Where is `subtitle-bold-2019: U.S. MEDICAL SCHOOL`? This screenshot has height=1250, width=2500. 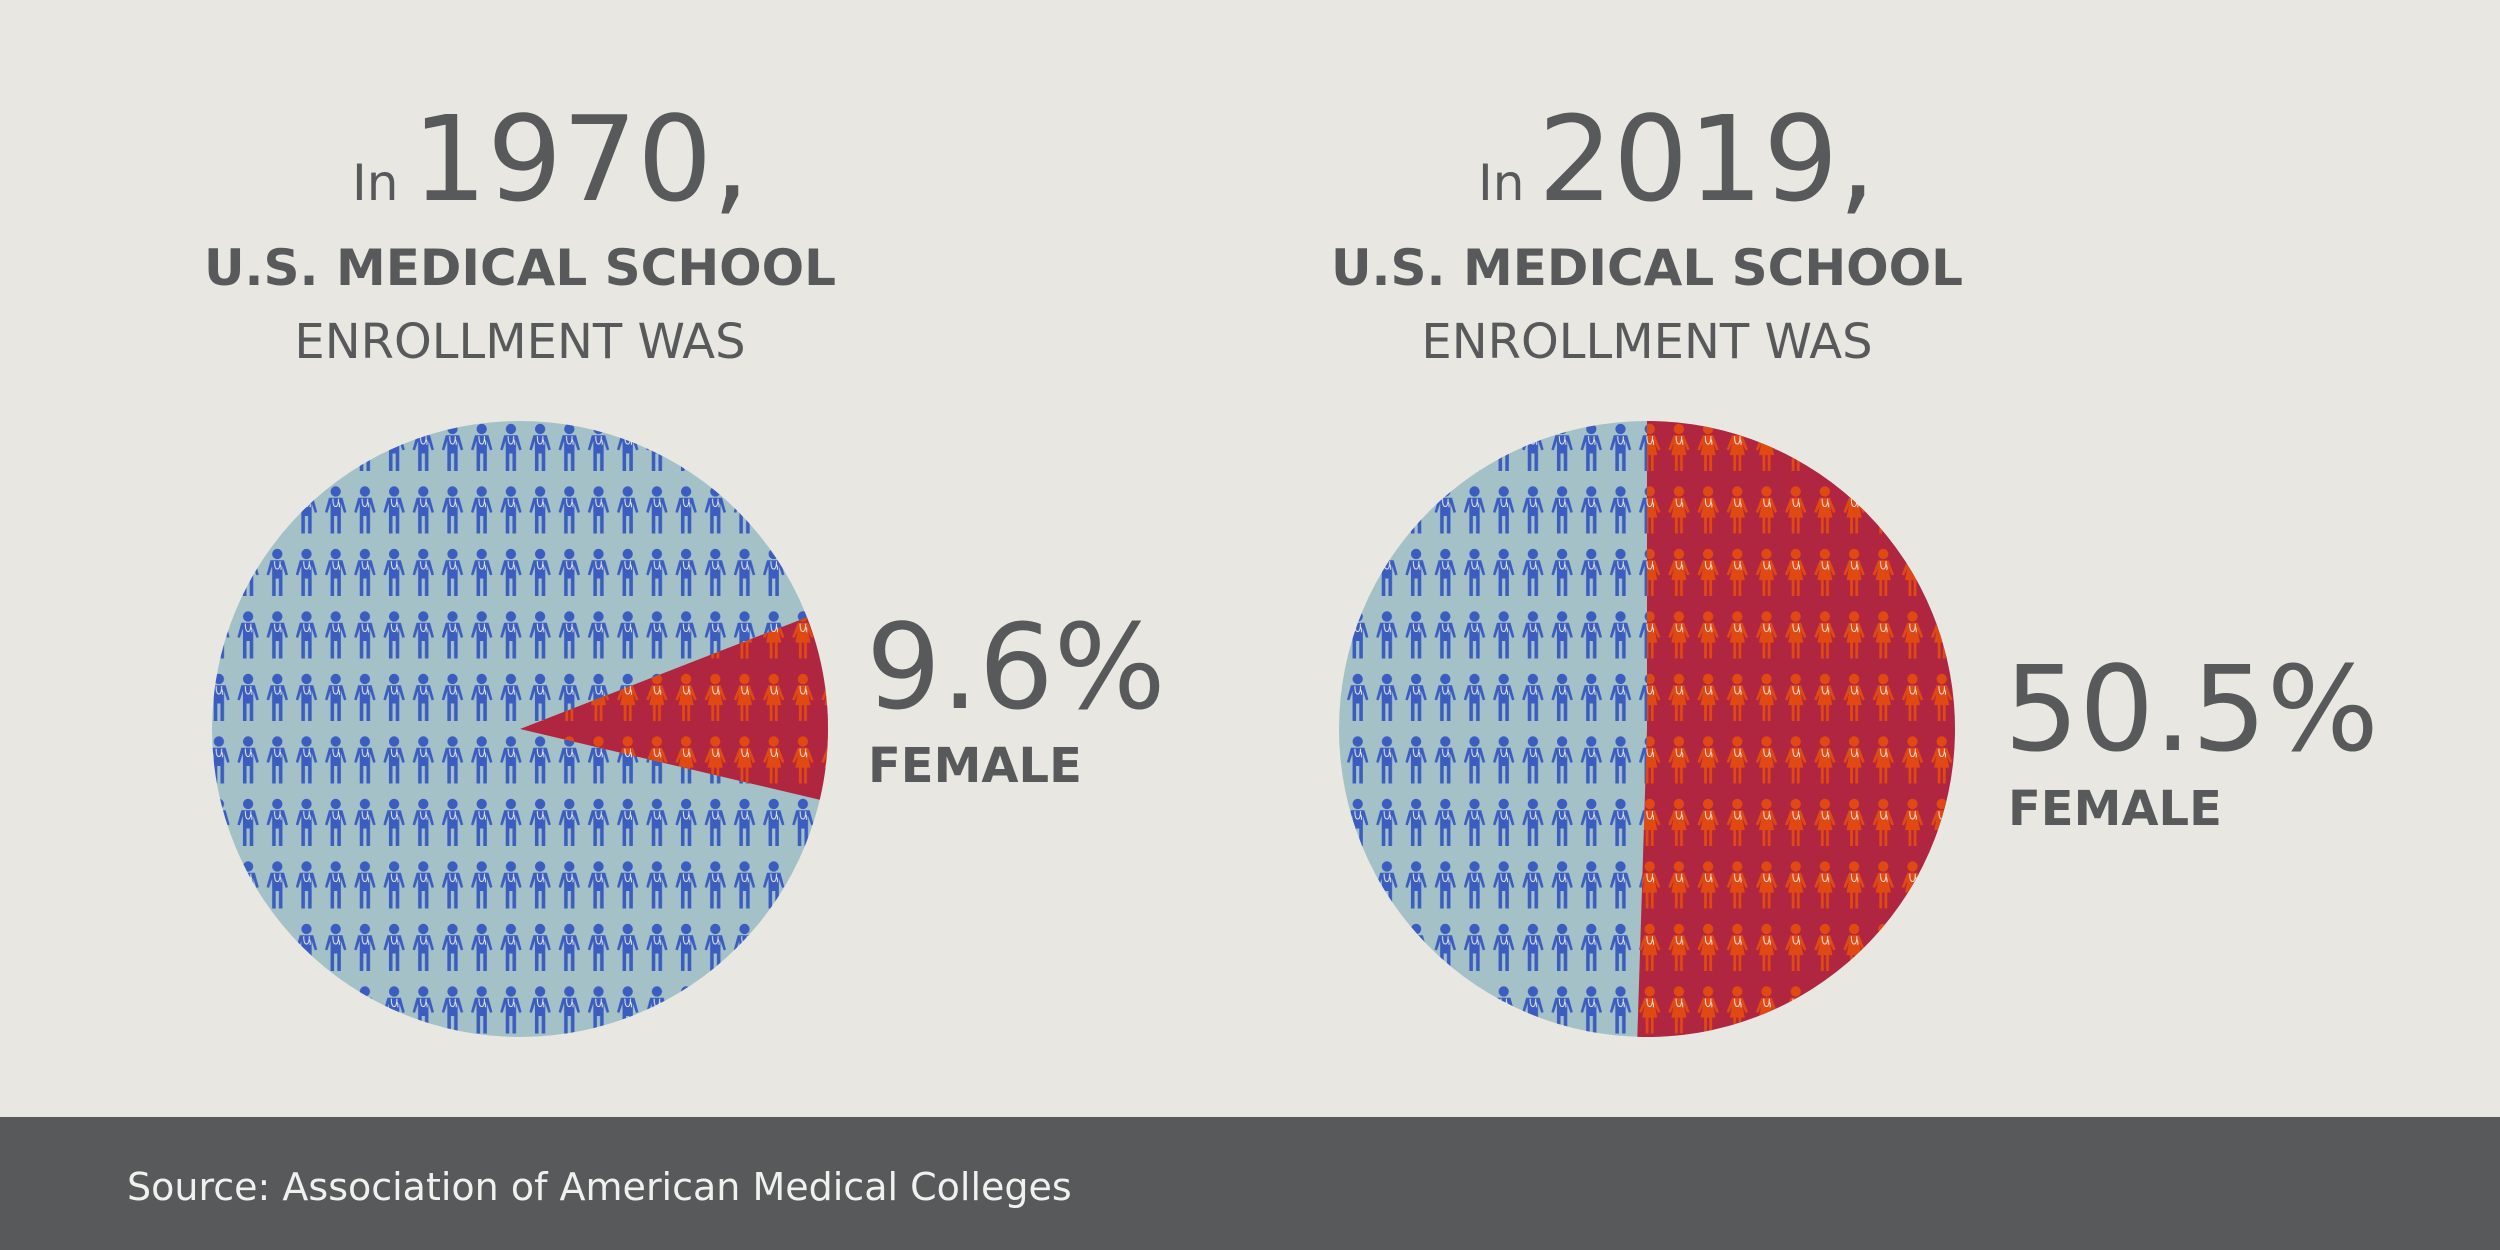 subtitle-bold-2019: U.S. MEDICAL SCHOOL is located at coordinates (1647, 268).